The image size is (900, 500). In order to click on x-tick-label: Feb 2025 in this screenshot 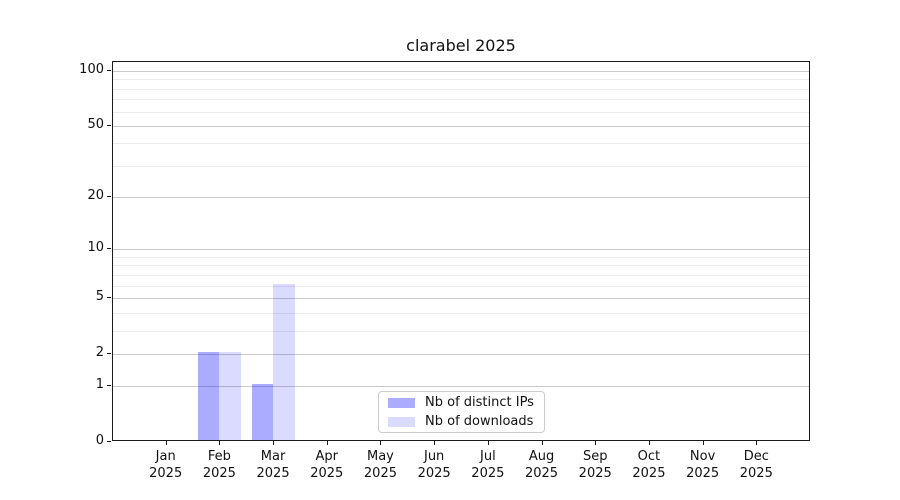, I will do `click(219, 465)`.